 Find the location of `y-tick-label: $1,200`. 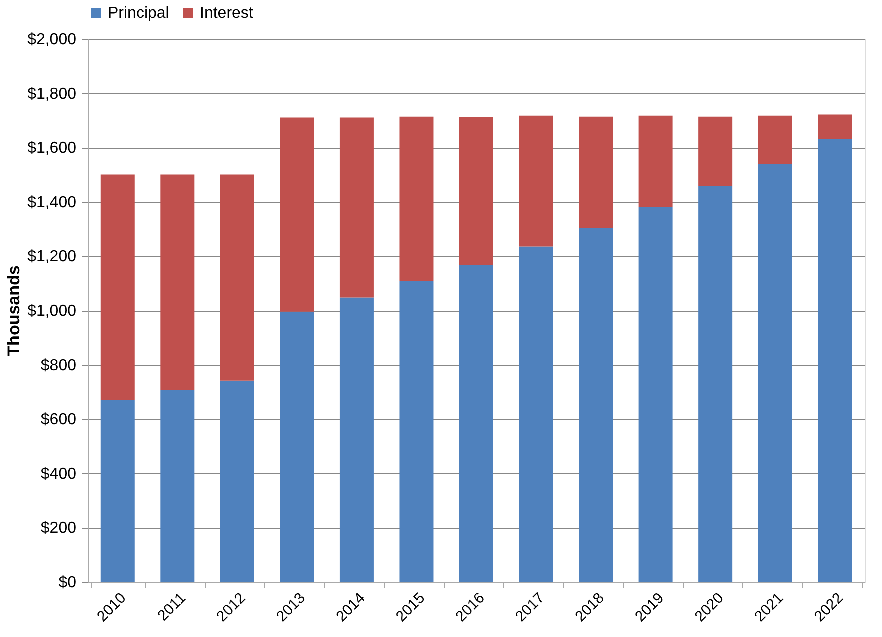

y-tick-label: $1,200 is located at coordinates (52, 257).